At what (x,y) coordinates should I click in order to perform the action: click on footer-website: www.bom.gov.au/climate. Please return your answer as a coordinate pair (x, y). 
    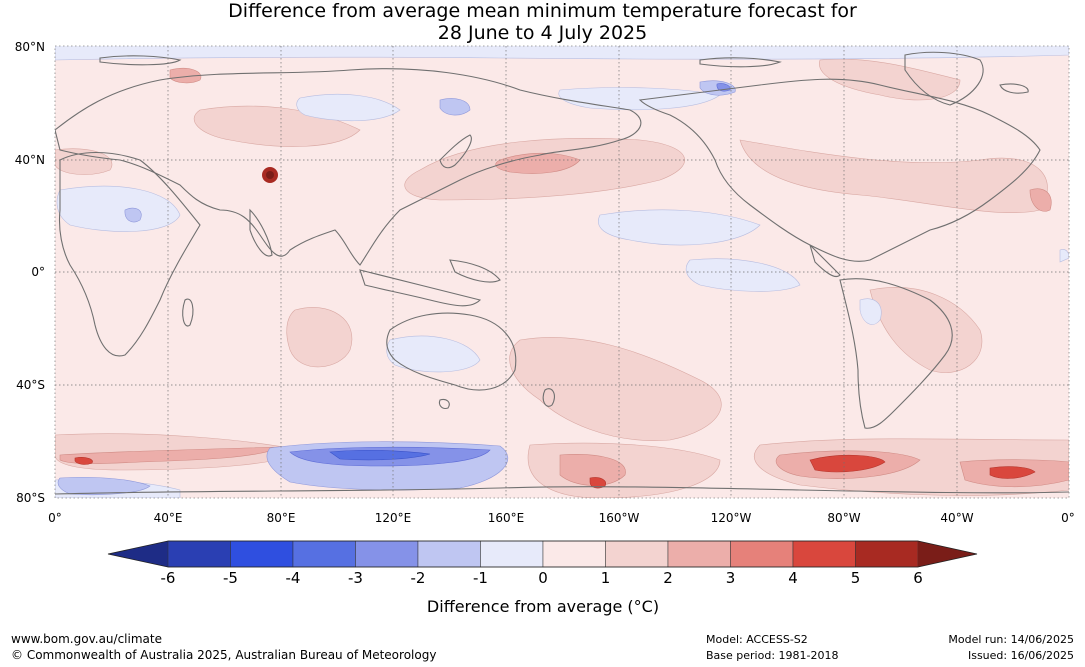
    Looking at the image, I should click on (86, 639).